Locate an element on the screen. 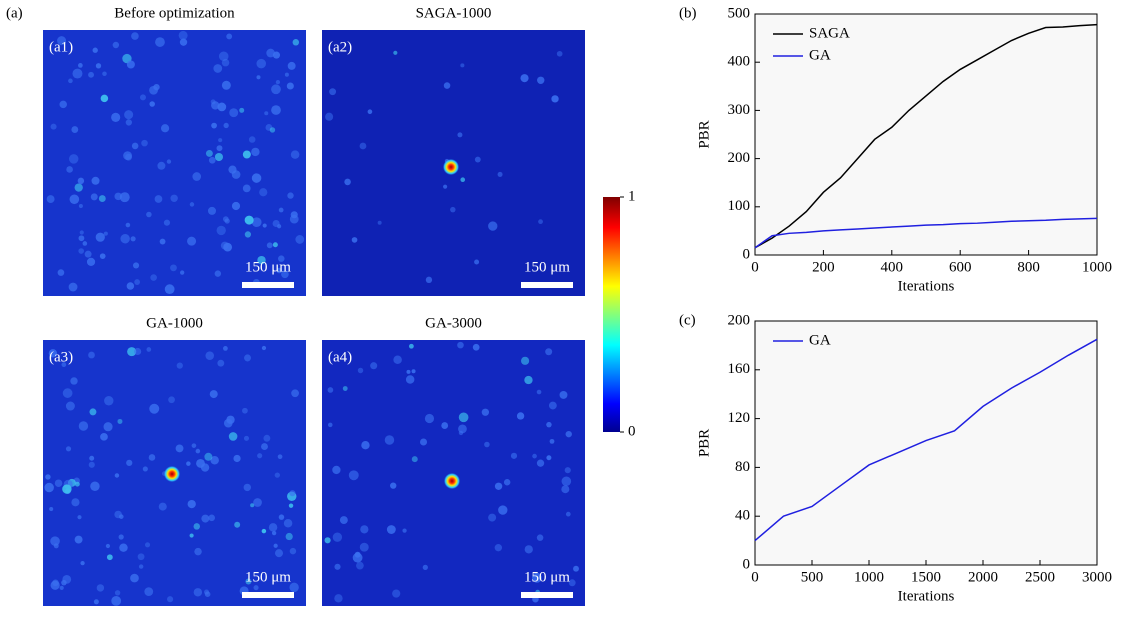 This screenshot has width=1124, height=621. x-axis-label: Iterations is located at coordinates (926, 596).